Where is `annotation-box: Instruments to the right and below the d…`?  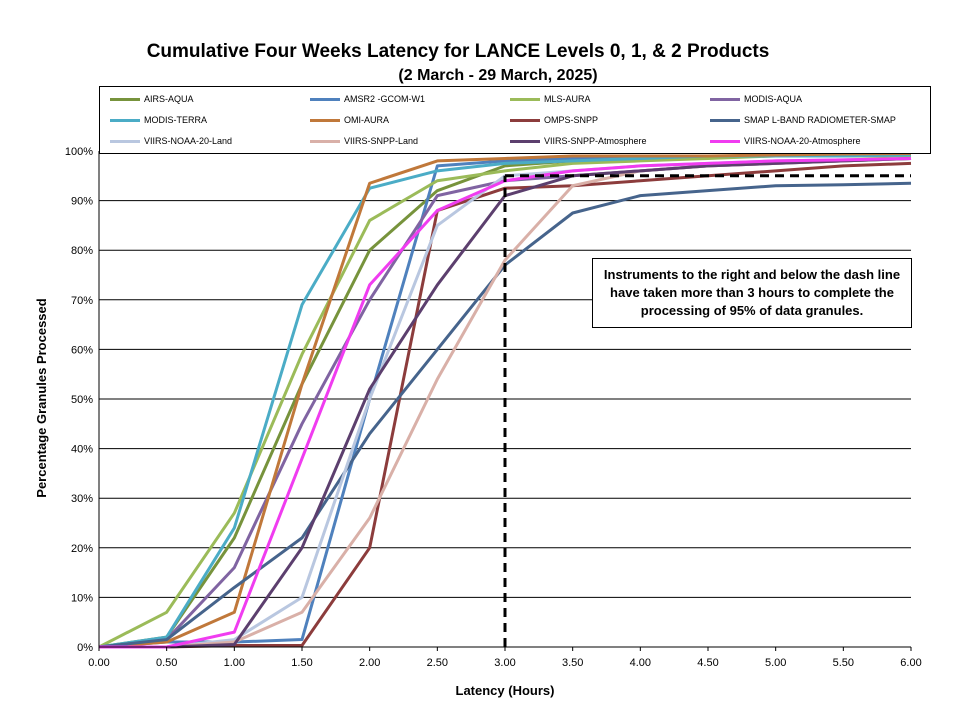
annotation-box: Instruments to the right and below the d… is located at coordinates (752, 293).